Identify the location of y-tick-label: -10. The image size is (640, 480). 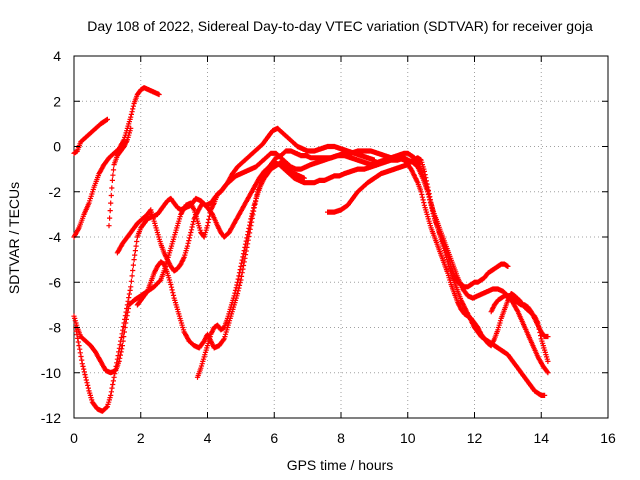
(51, 373).